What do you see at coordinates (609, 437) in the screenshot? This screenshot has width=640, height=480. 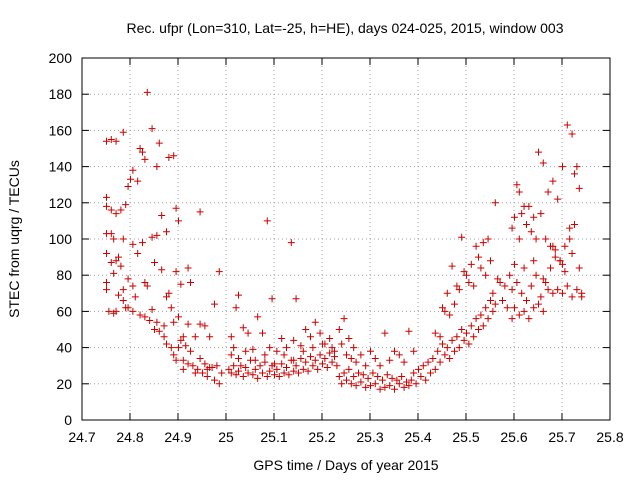 I see `x-tick-label: 25.8` at bounding box center [609, 437].